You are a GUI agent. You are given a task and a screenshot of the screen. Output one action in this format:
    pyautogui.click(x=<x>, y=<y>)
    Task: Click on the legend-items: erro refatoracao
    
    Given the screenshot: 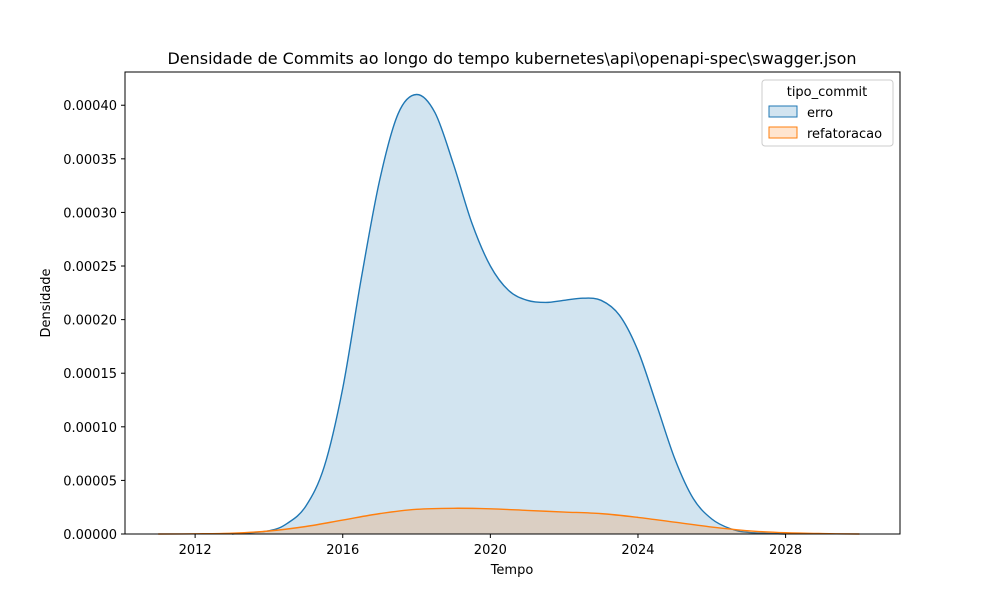 What is the action you would take?
    pyautogui.click(x=825, y=123)
    